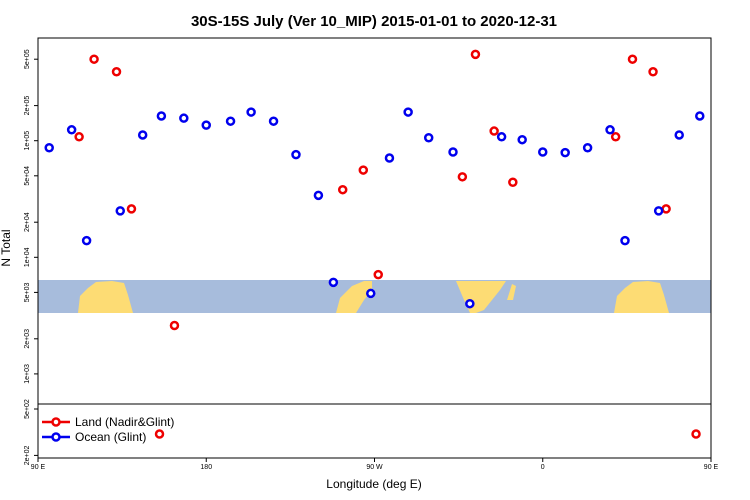  I want to click on legend-label: Ocean (Glint), so click(110, 437).